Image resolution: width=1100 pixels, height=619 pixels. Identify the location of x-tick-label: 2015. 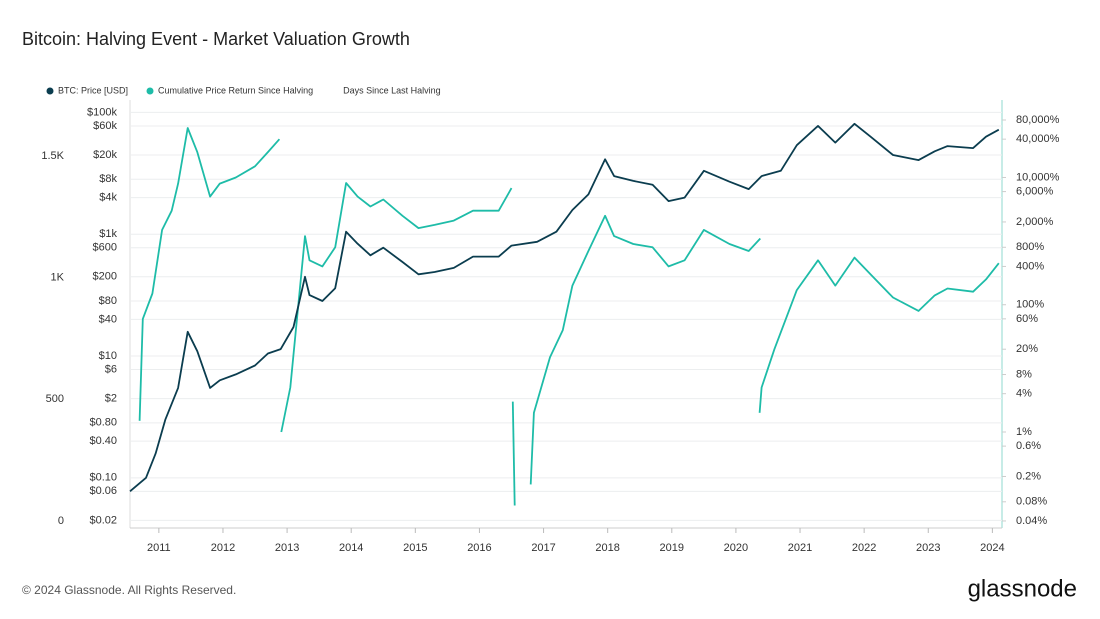
(415, 548).